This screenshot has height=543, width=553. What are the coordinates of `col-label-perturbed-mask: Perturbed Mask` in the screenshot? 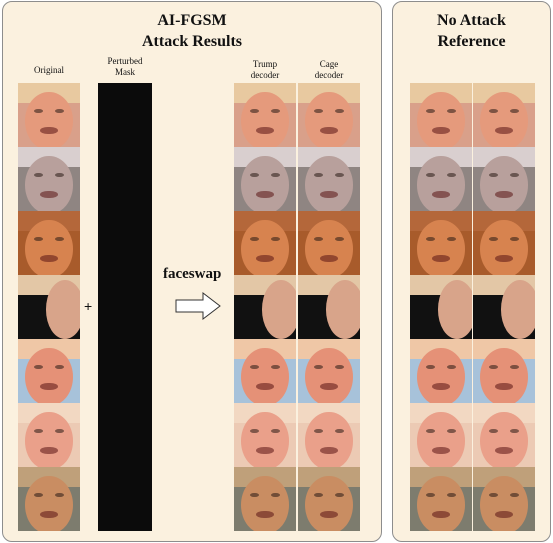 It's located at (125, 66).